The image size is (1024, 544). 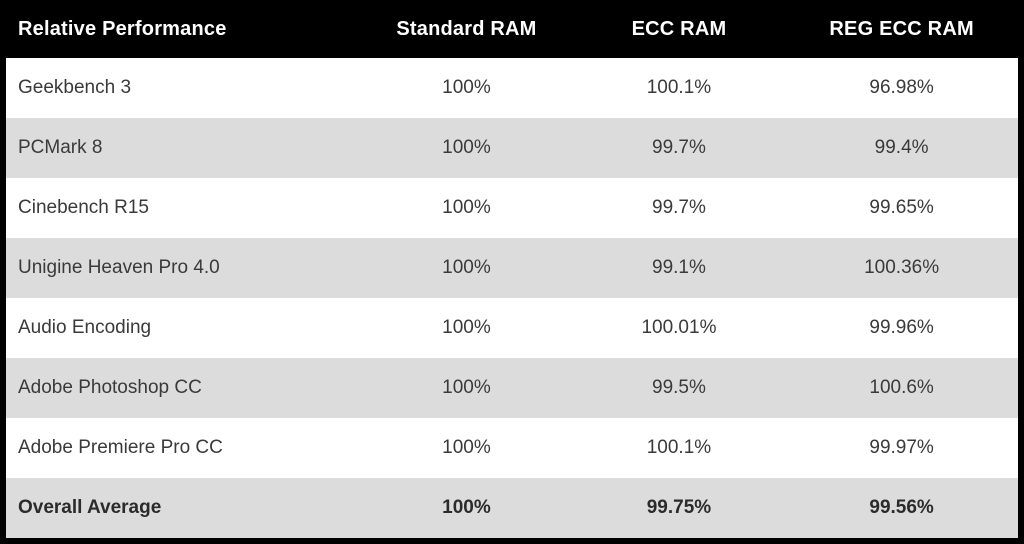 What do you see at coordinates (679, 507) in the screenshot?
I see `value-cell: 99.75%` at bounding box center [679, 507].